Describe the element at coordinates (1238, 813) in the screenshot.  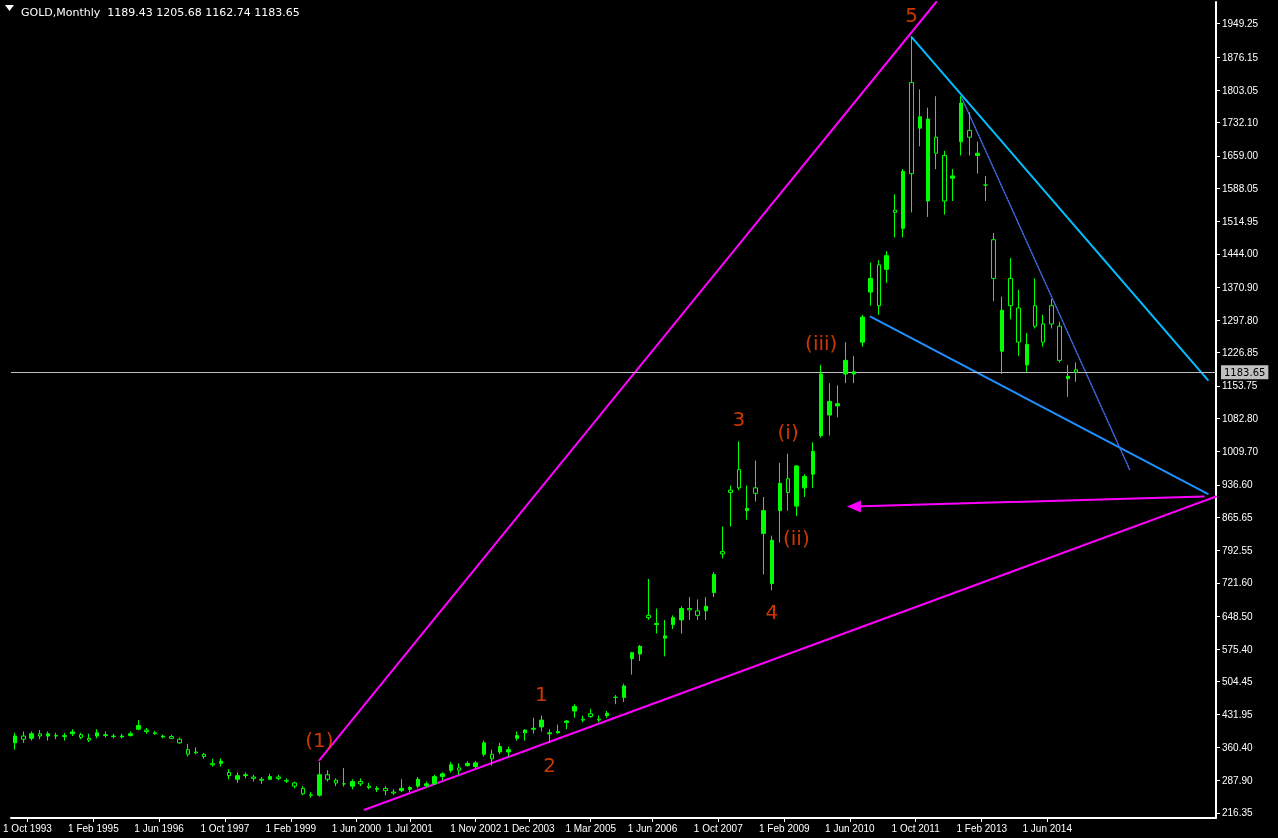
I see `y-tick-label: 216.35` at that location.